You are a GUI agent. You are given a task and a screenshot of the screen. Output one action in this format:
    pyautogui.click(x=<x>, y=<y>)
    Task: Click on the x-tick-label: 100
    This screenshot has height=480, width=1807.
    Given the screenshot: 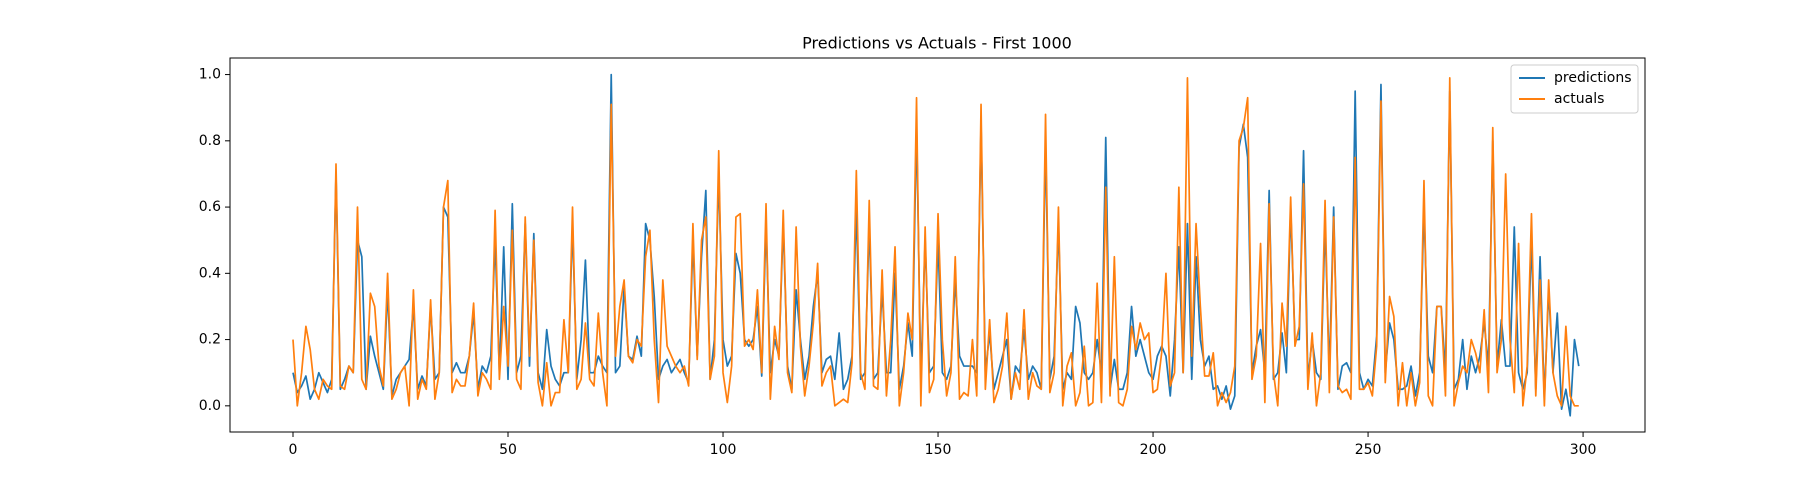 What is the action you would take?
    pyautogui.click(x=723, y=450)
    